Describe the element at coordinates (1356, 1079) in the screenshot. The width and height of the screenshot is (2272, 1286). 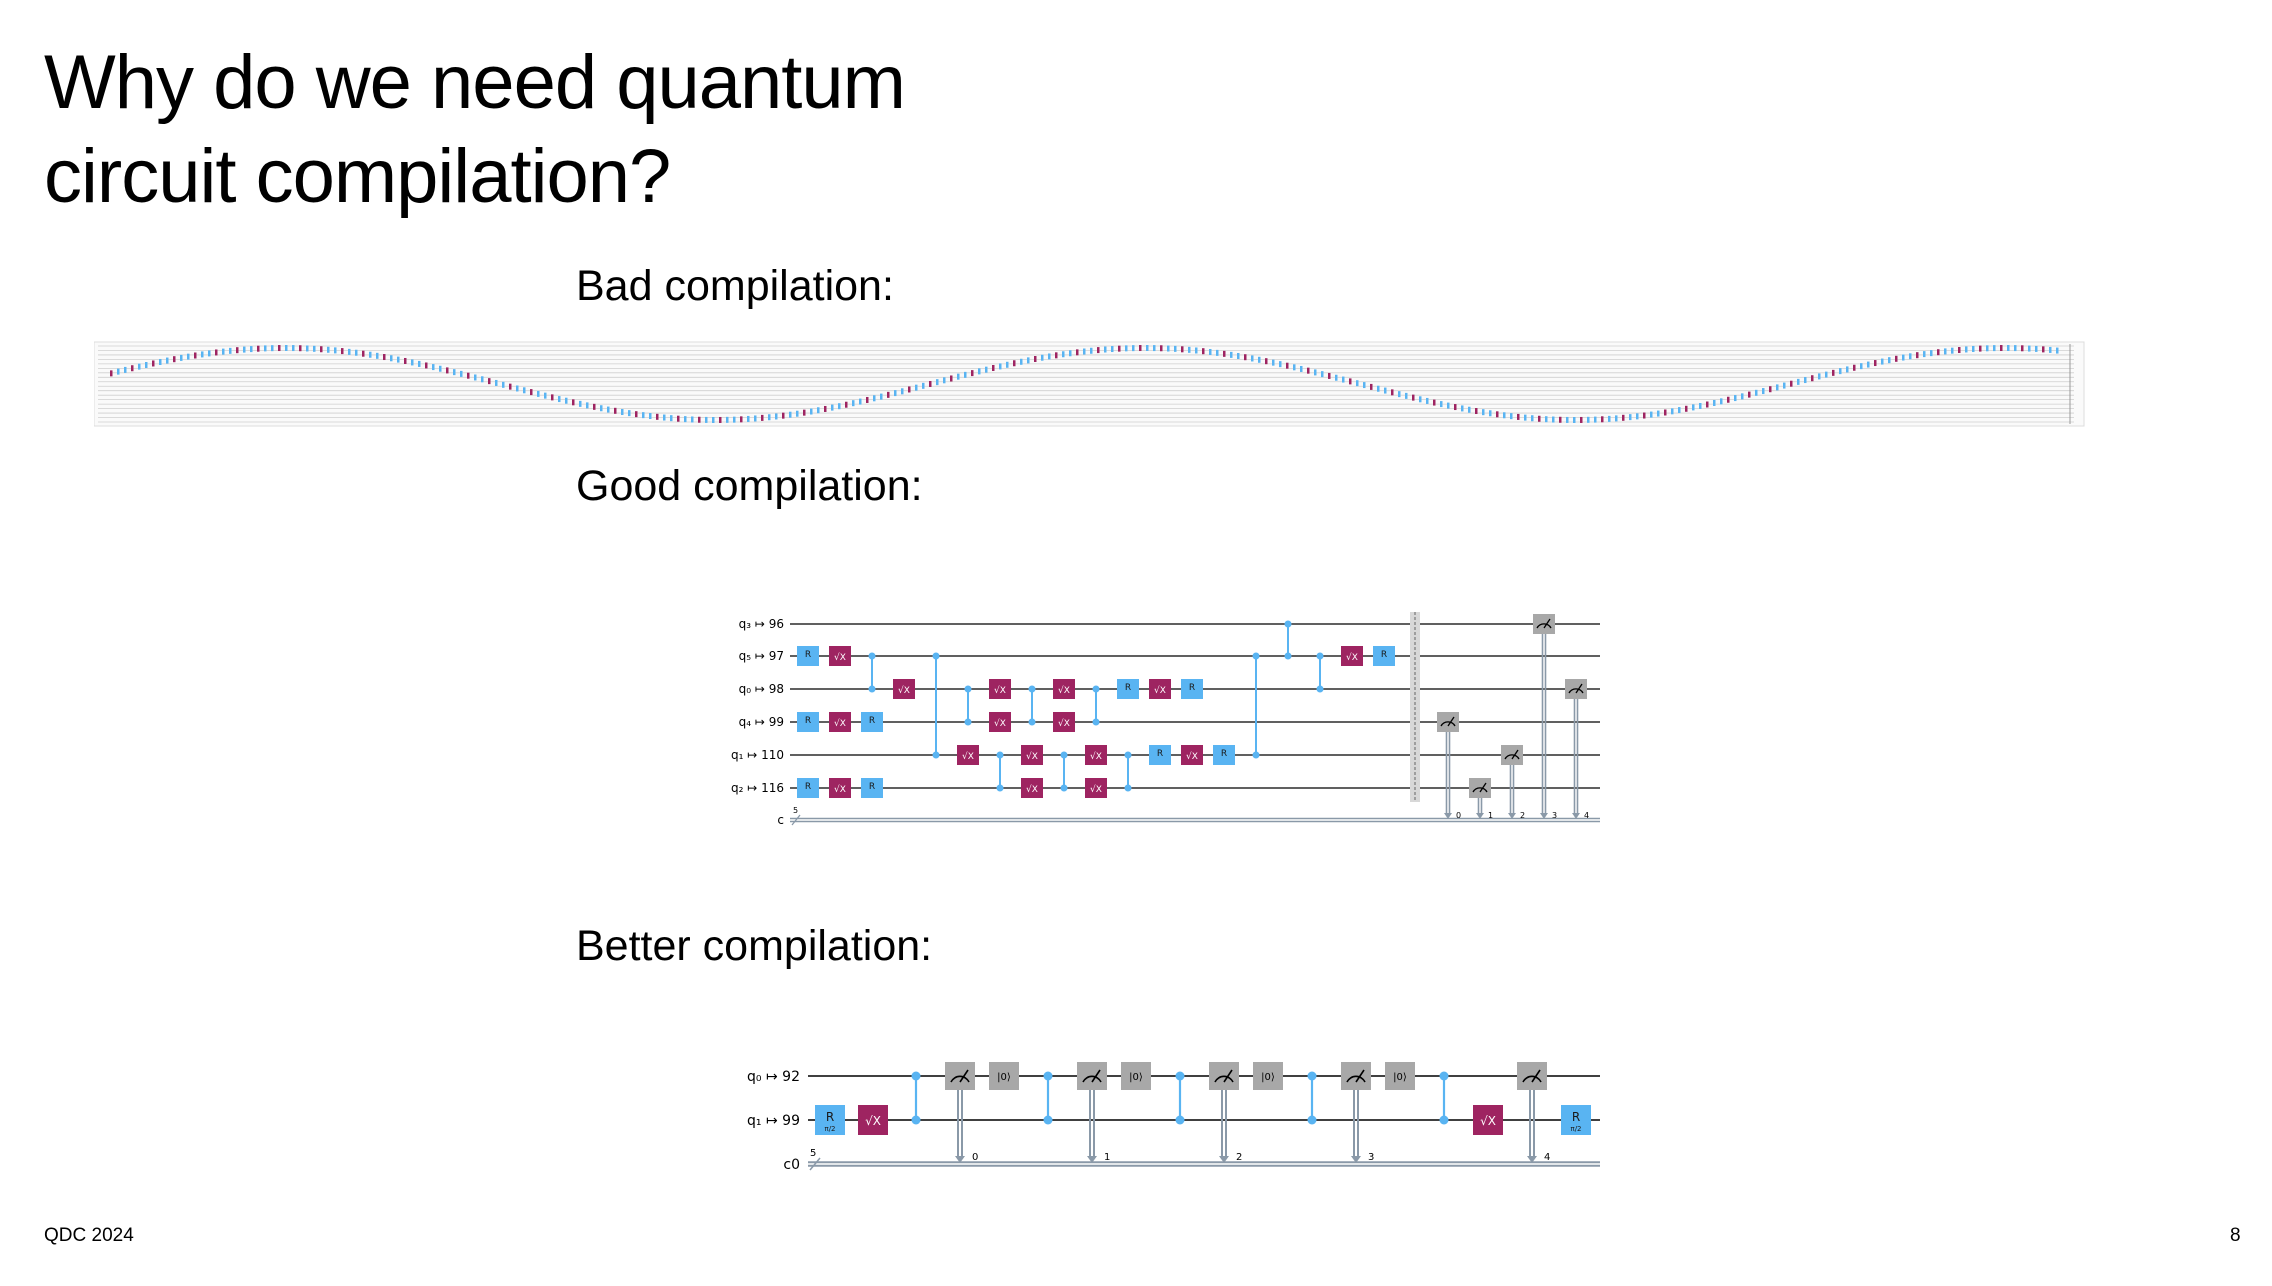
I see `measure-dial` at that location.